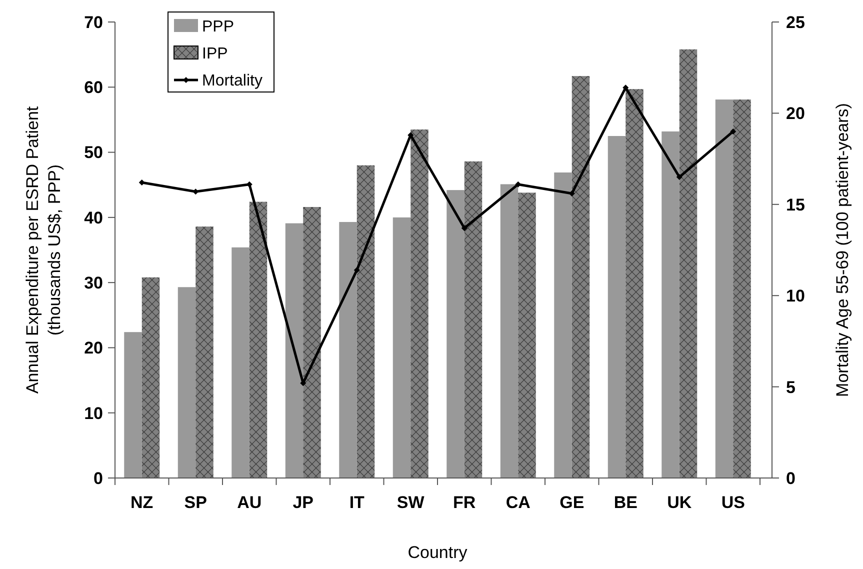 The width and height of the screenshot is (863, 569). What do you see at coordinates (43, 250) in the screenshot?
I see `y-axis-title: Annual Expenditure per ESRD Patient (thousands US$, PPP)` at bounding box center [43, 250].